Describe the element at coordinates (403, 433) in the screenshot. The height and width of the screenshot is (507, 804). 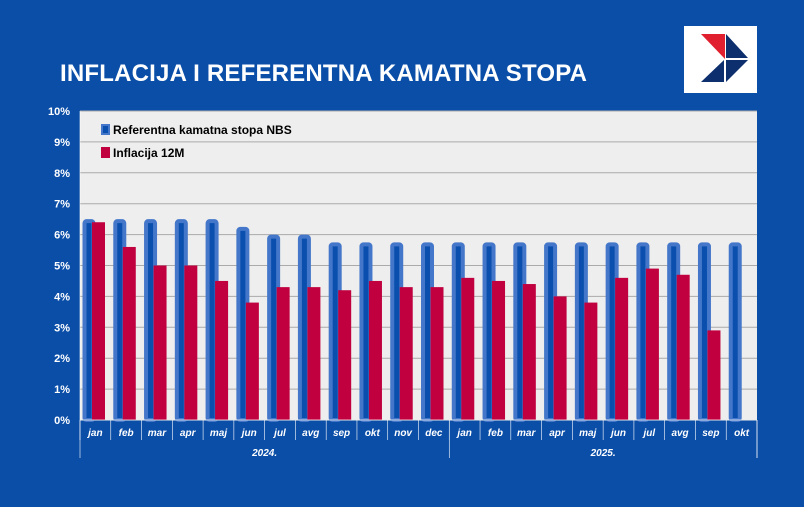
I see `x-tick-label: nov` at that location.